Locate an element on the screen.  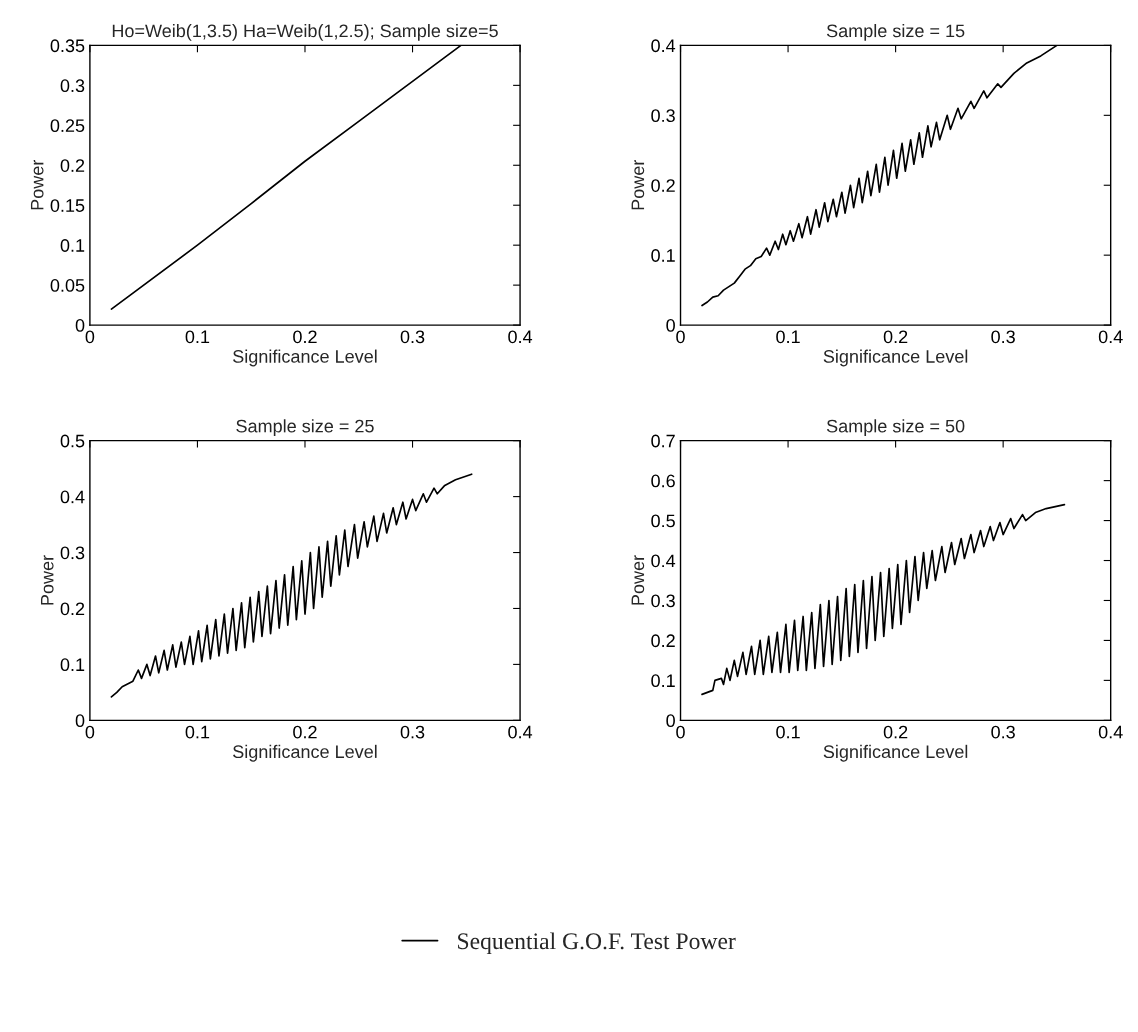
legend-label: Sequential G.O.F. Test Power is located at coordinates (597, 943).